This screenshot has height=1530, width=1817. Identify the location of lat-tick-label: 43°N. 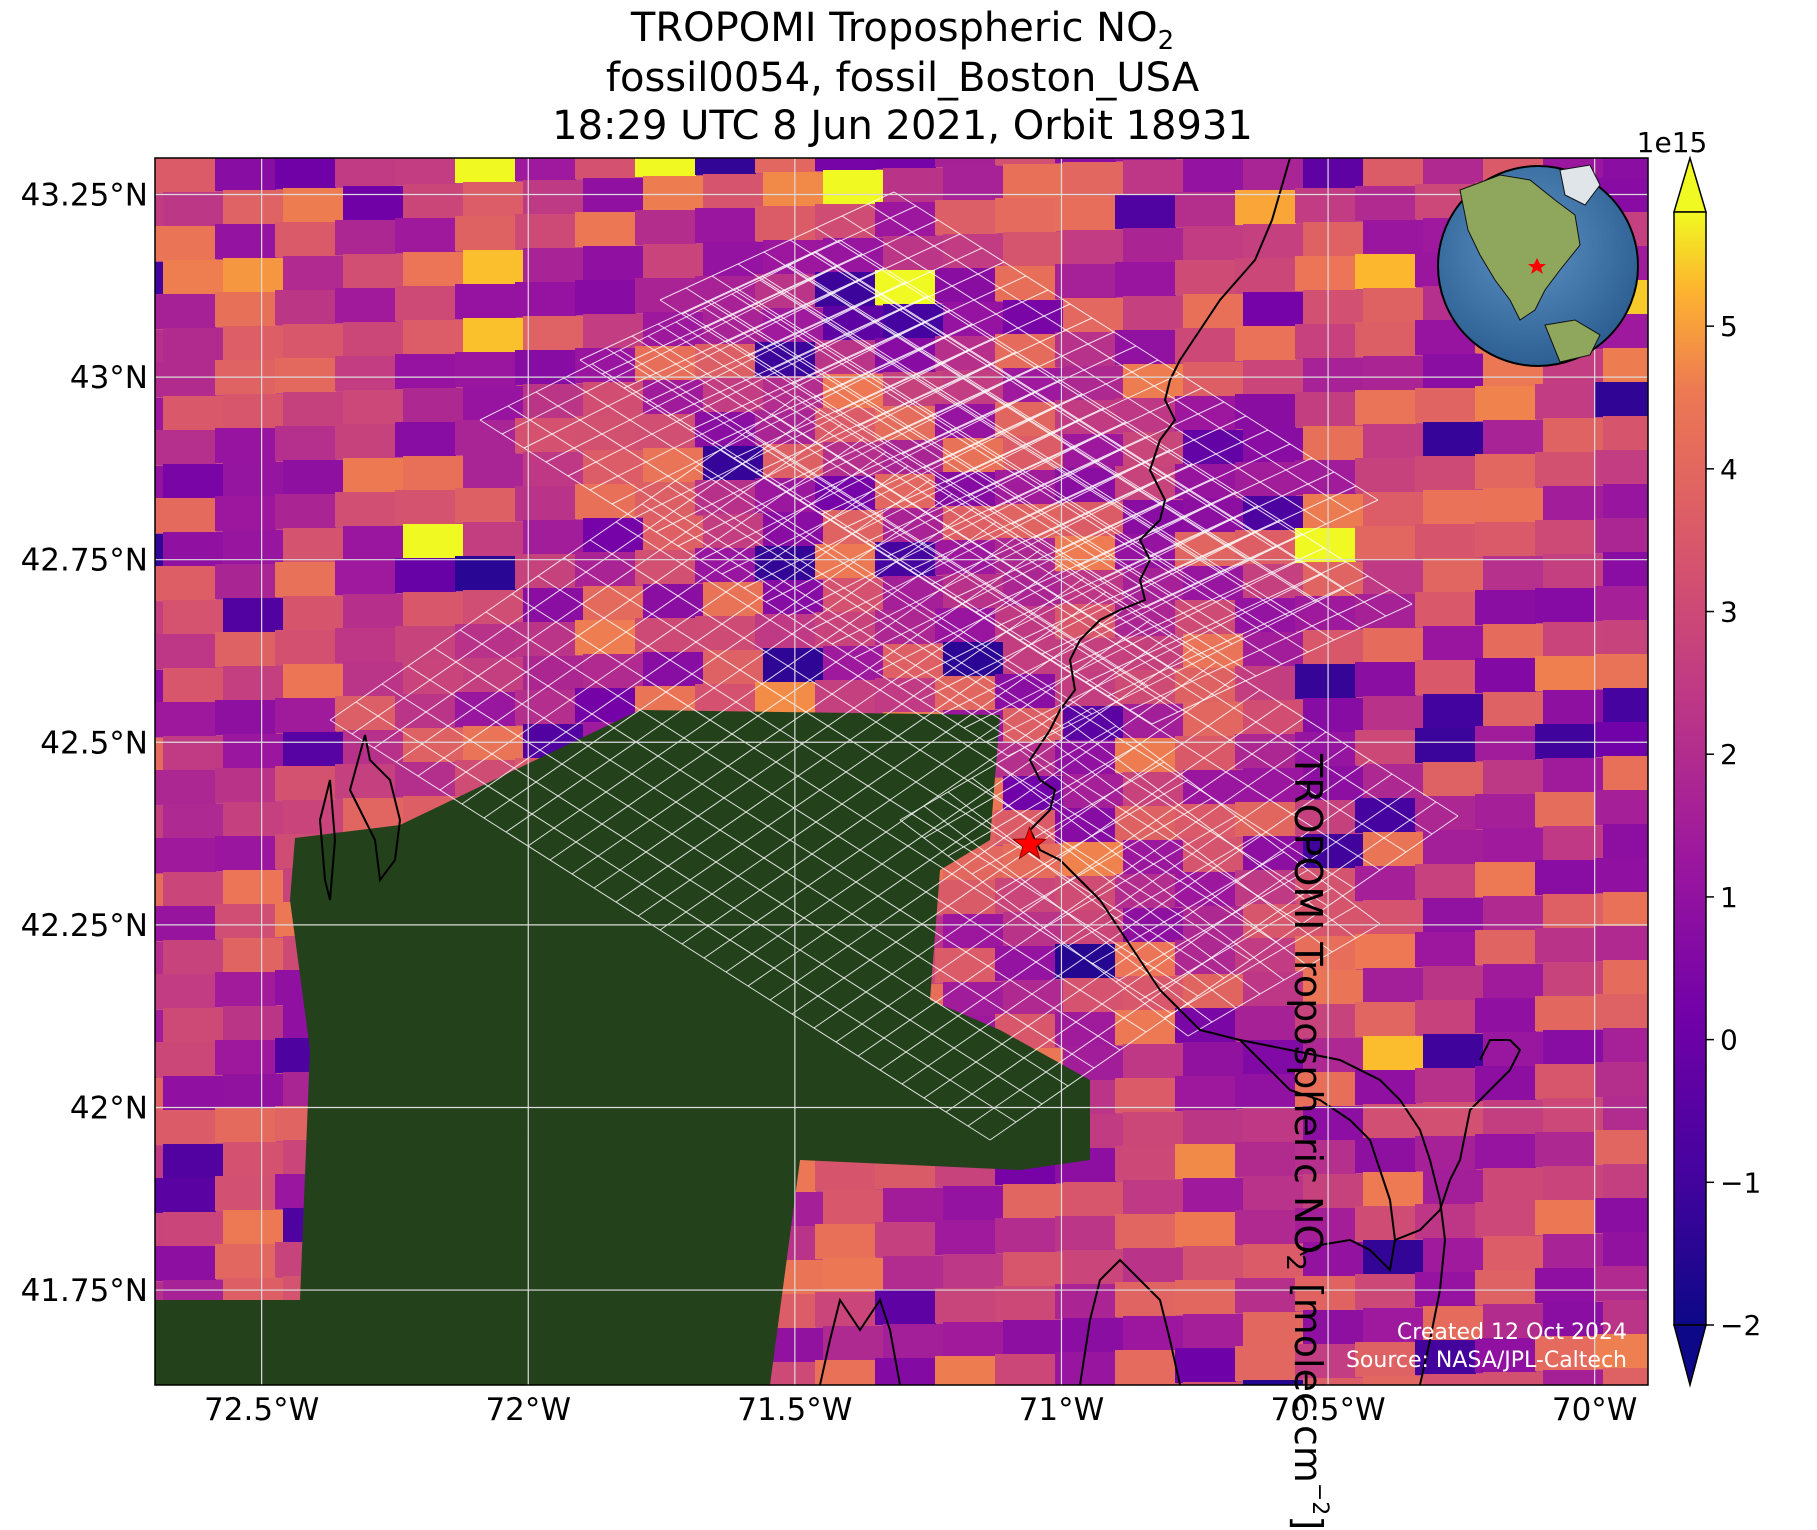
(109, 378).